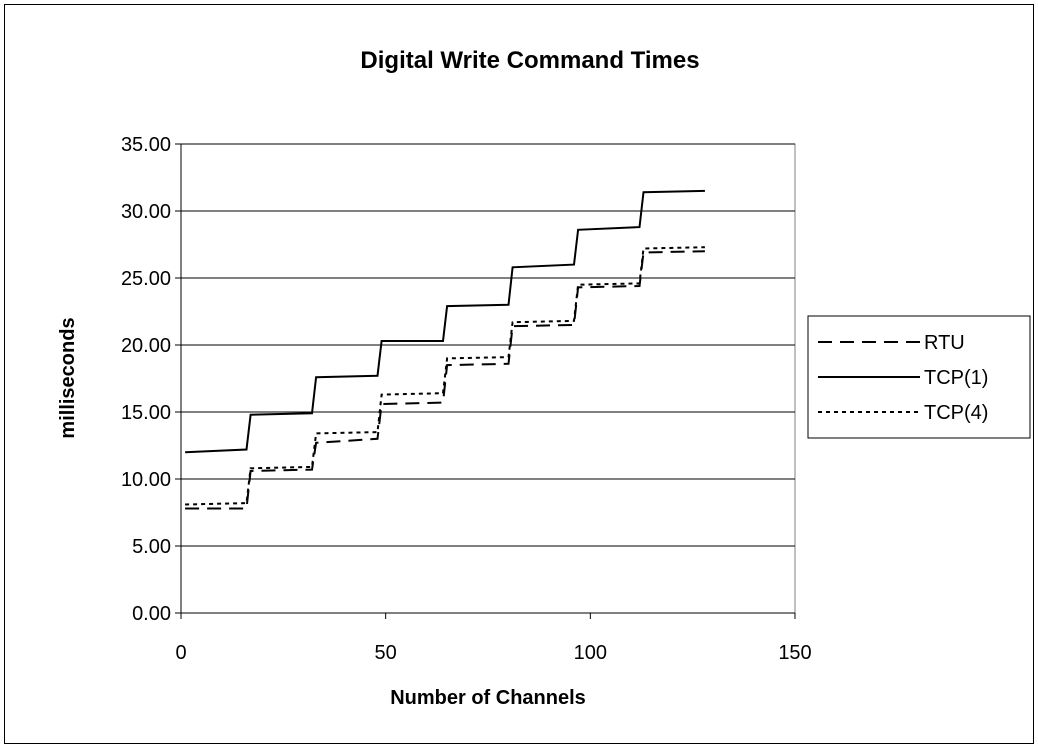 The image size is (1038, 748). I want to click on x-axis-ticks: 0 50 100 150, so click(493, 638).